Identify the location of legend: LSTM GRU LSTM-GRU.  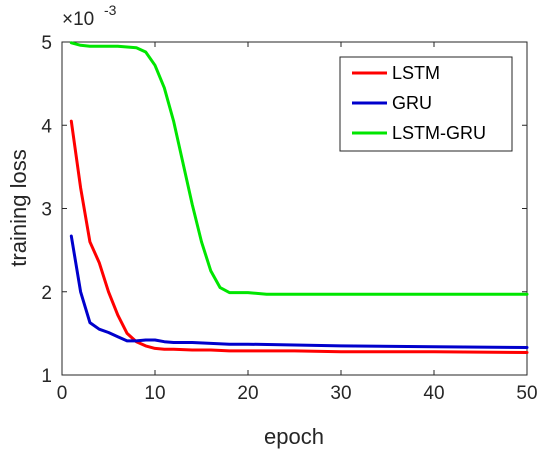
(426, 104).